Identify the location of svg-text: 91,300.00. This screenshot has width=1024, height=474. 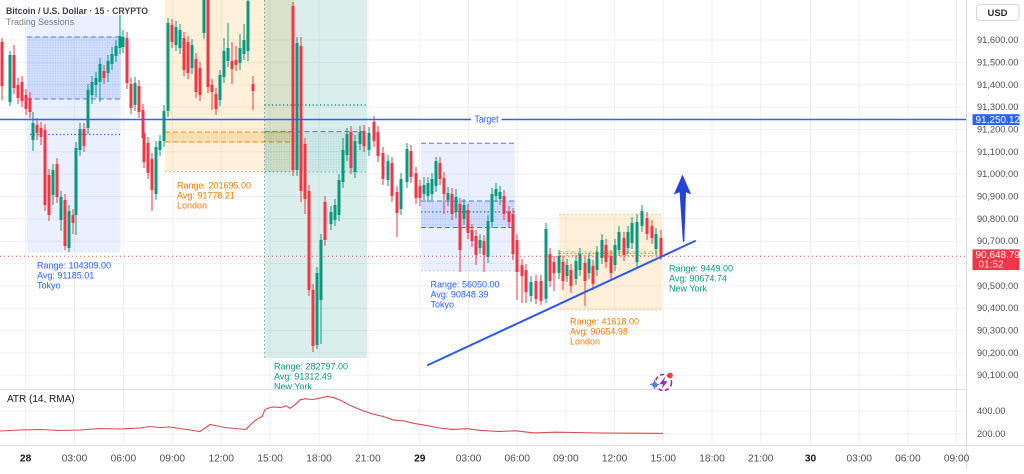
(997, 107).